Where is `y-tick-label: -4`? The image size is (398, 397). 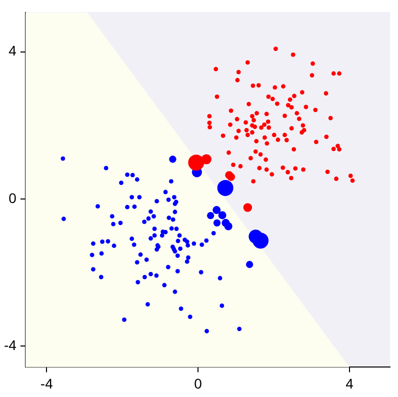 y-tick-label: -4 is located at coordinates (10, 345).